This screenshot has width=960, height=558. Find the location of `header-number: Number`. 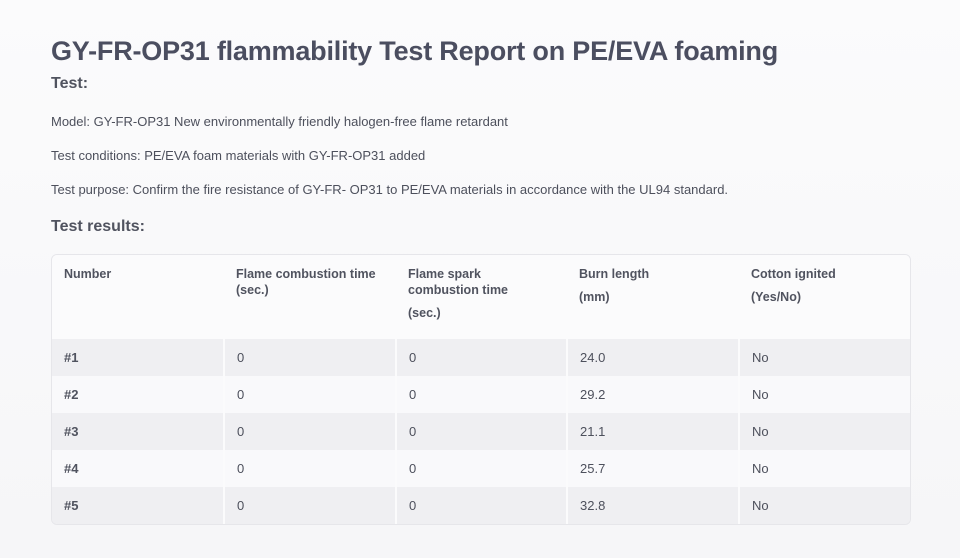

header-number: Number is located at coordinates (138, 297).